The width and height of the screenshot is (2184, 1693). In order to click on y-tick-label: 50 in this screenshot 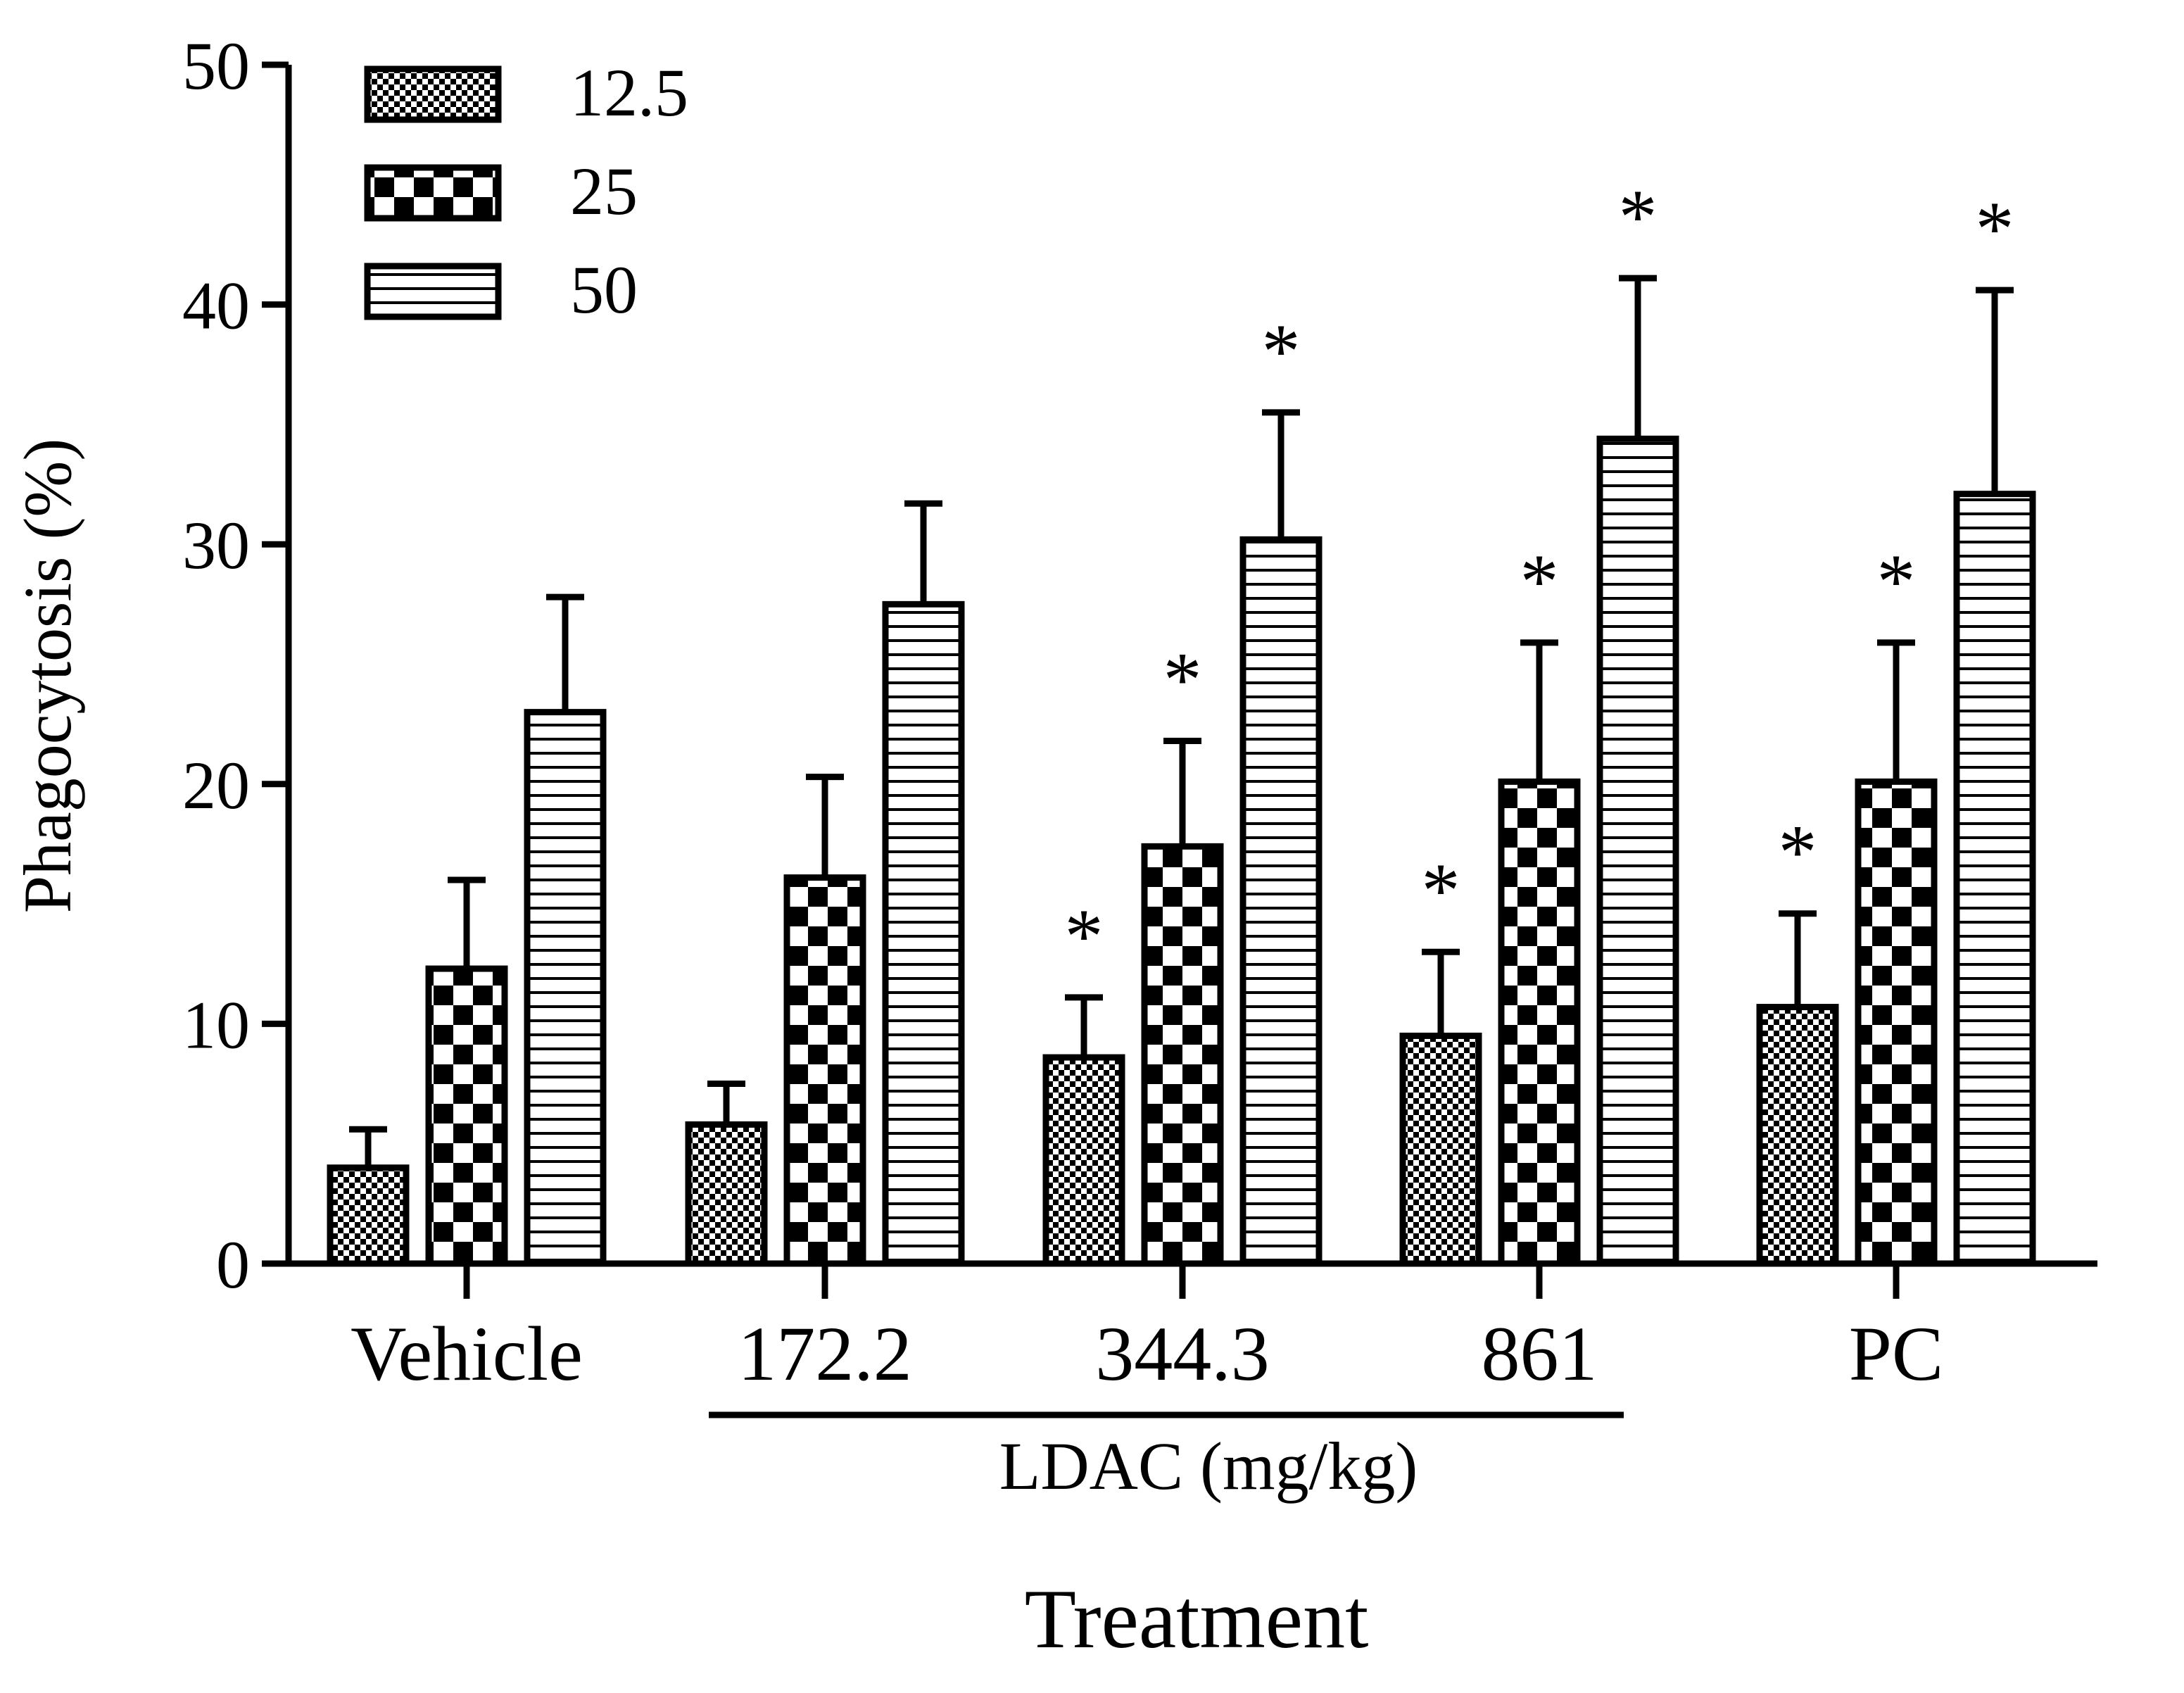, I will do `click(216, 65)`.